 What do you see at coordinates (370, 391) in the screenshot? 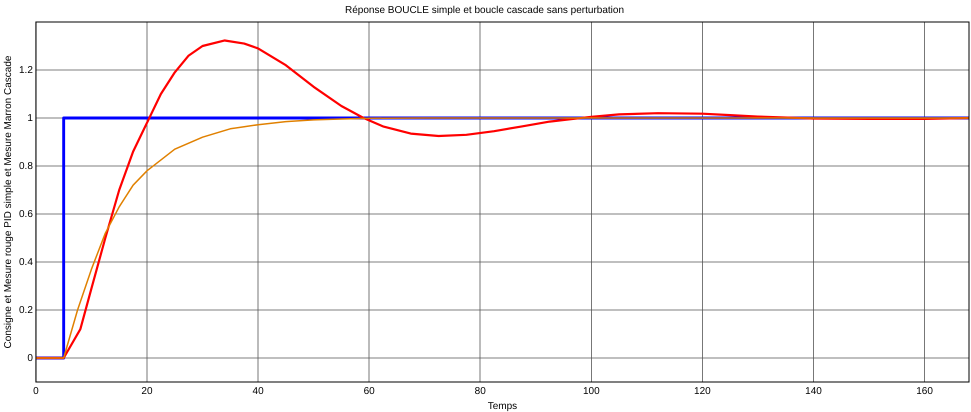
I see `x-tick-label: 60` at bounding box center [370, 391].